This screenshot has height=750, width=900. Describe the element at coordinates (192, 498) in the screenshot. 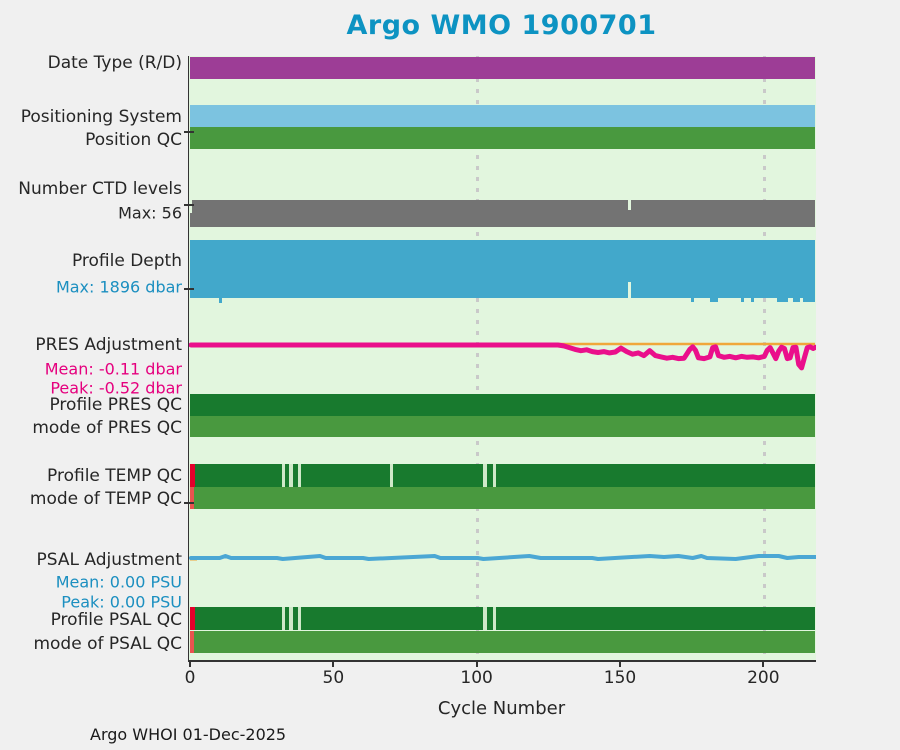

I see `mode-temp-salmon-tick` at that location.